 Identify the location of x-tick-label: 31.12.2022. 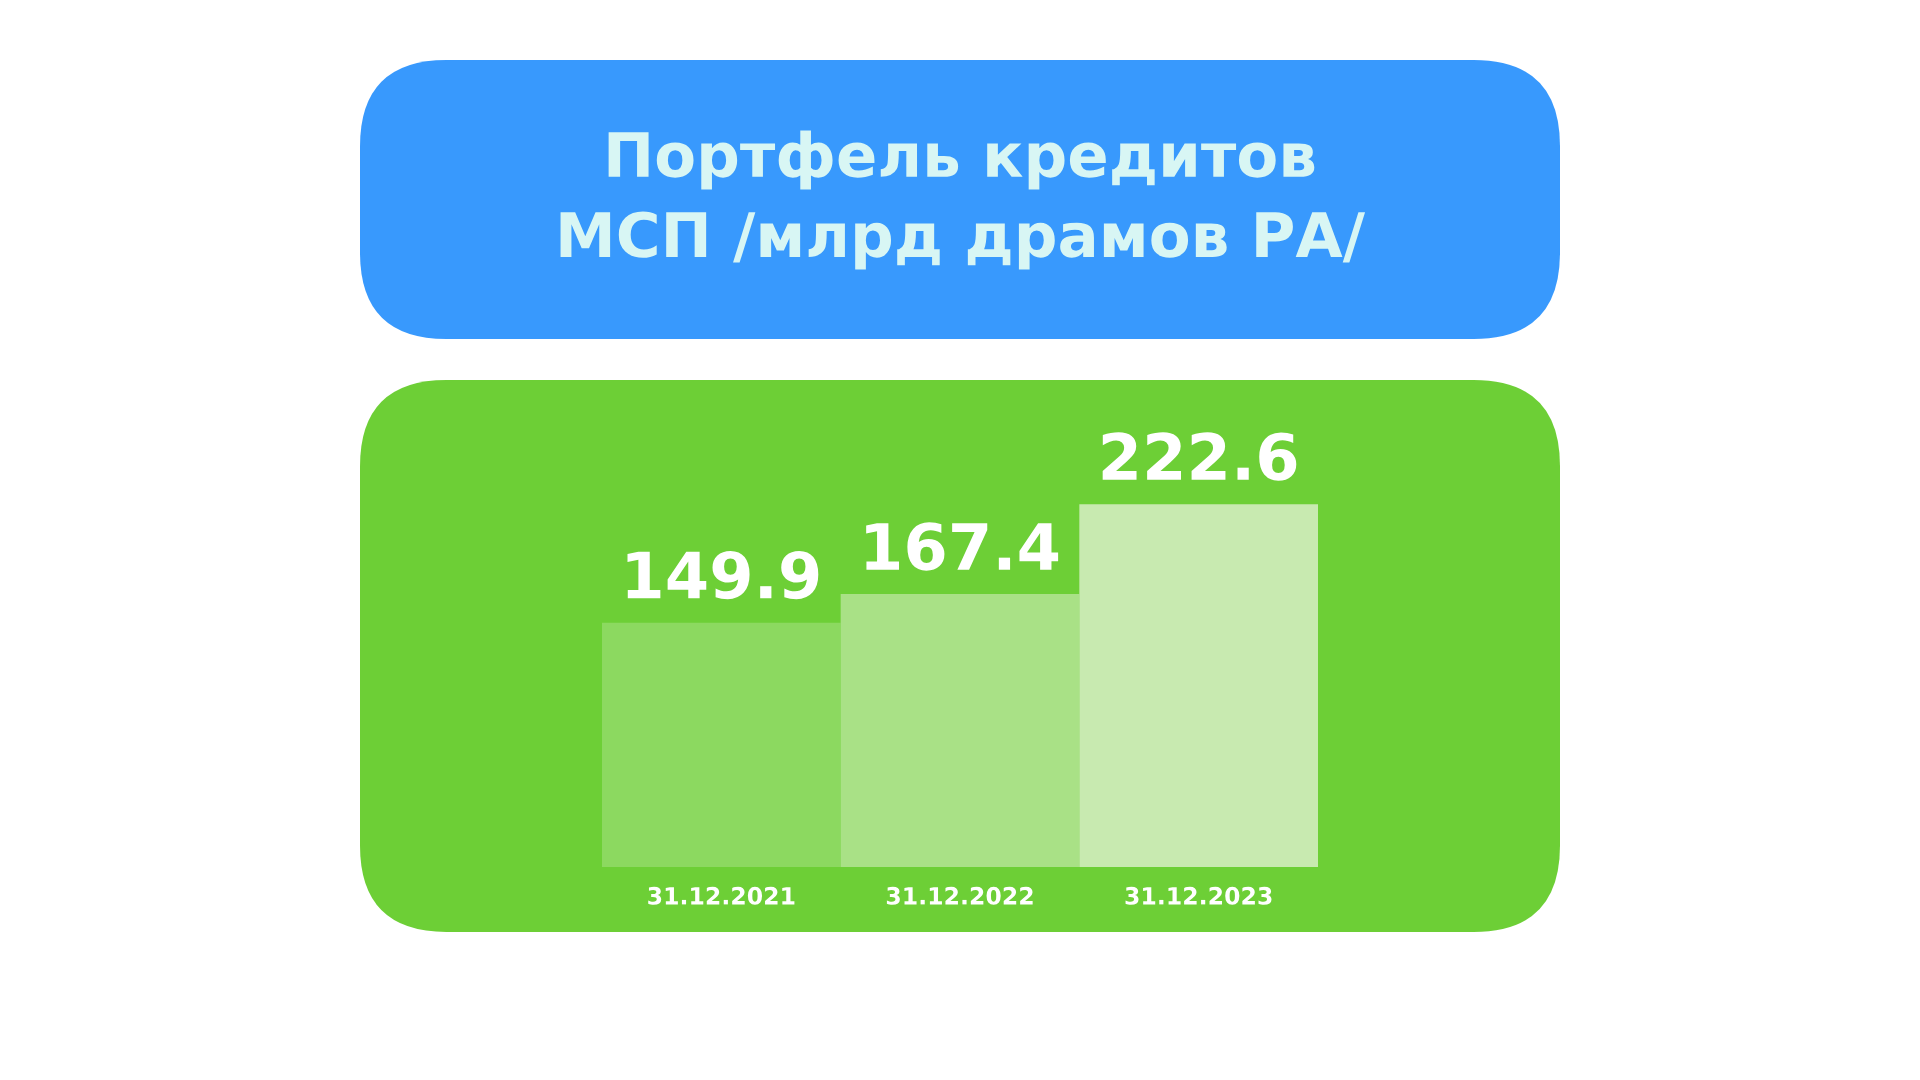
(959, 895).